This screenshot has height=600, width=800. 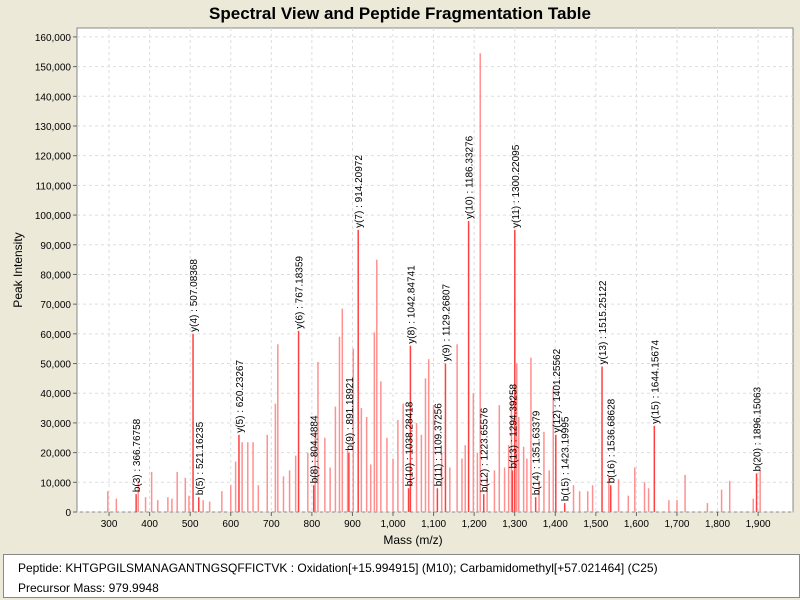 I want to click on precursor-mass: Precursor Mass: 979.9948, so click(x=88, y=588).